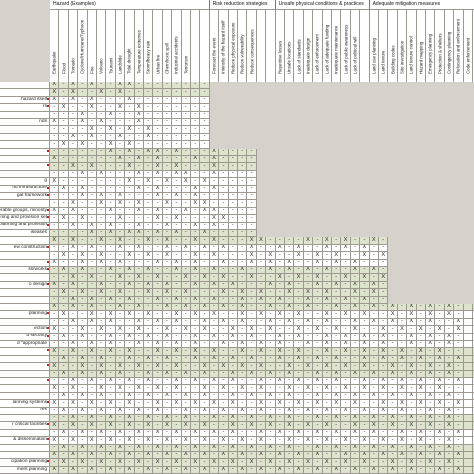  I want to click on column-header: Tsunami, so click(111, 46).